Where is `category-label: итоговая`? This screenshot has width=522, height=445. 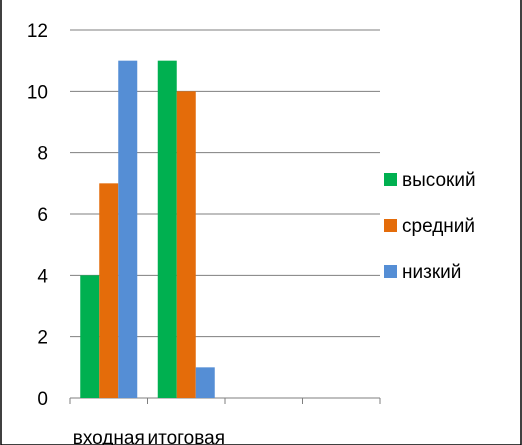 category-label: итоговая is located at coordinates (186, 436).